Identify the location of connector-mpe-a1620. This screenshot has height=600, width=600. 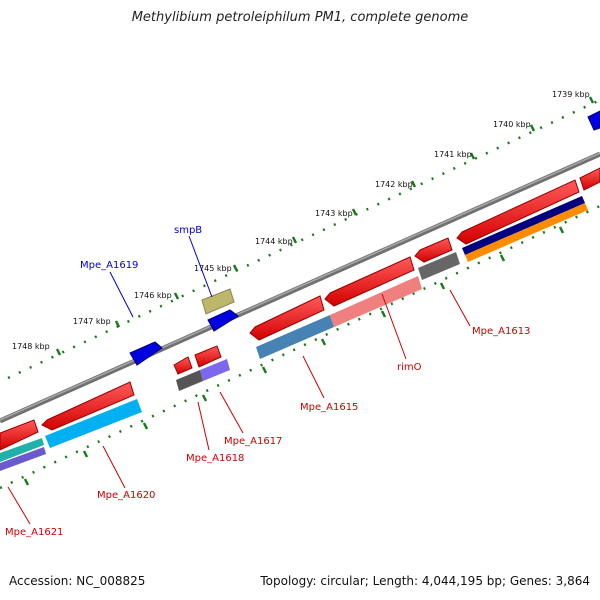
(114, 467).